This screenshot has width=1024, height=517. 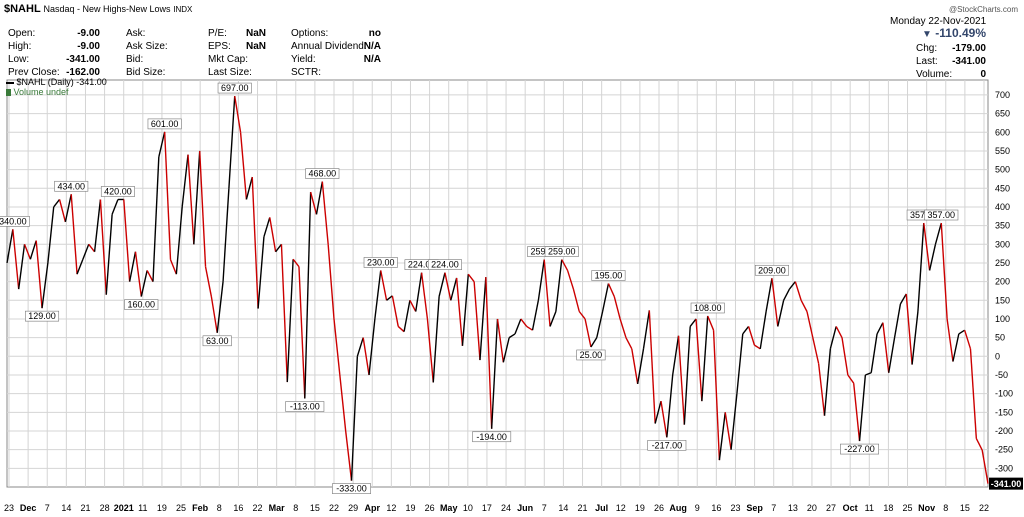 I want to click on change-pct-row: ▼ -110.49%, so click(x=938, y=34).